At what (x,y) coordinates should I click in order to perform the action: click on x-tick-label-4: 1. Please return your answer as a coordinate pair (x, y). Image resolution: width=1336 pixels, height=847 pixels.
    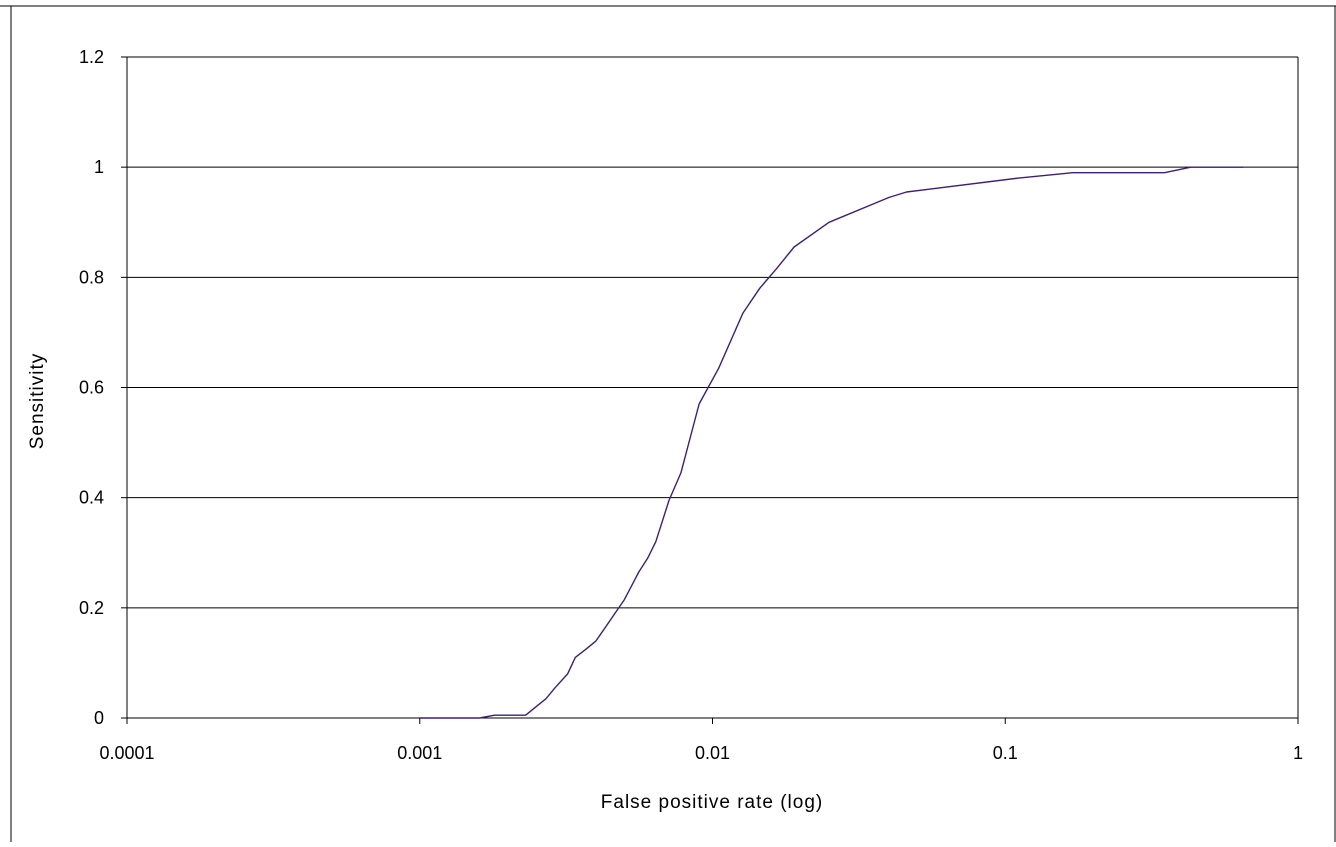
    Looking at the image, I should click on (1298, 753).